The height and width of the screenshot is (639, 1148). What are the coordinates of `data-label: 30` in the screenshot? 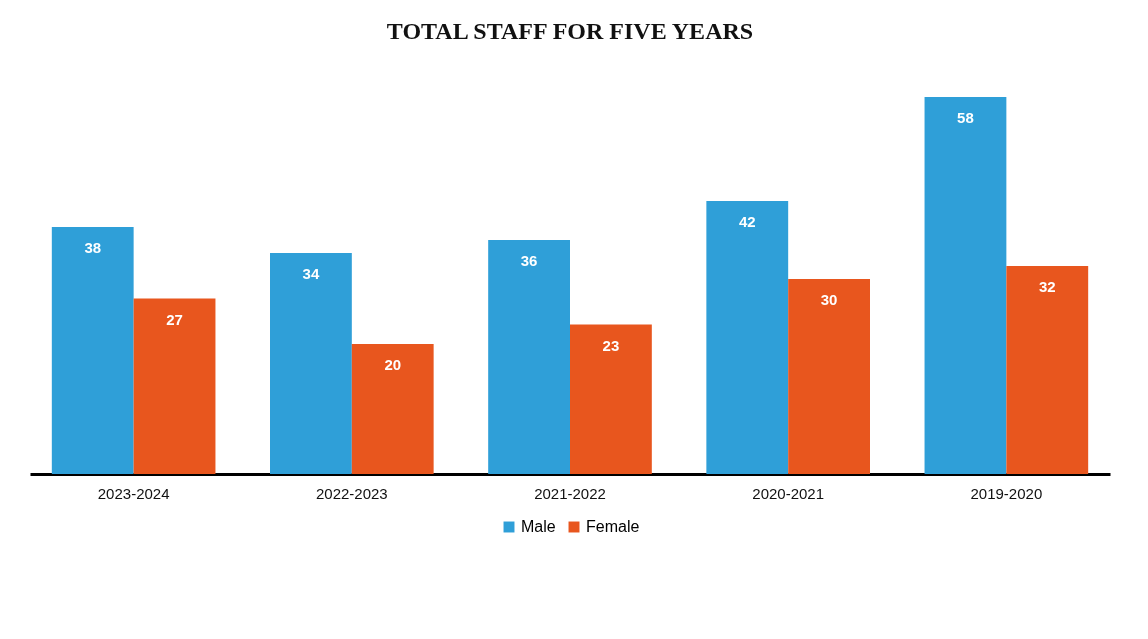 It's located at (829, 299).